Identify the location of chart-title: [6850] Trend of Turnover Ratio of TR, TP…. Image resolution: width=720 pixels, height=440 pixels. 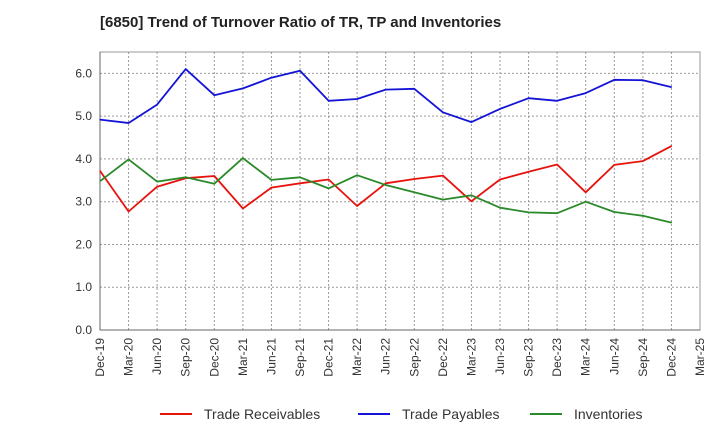
(301, 22).